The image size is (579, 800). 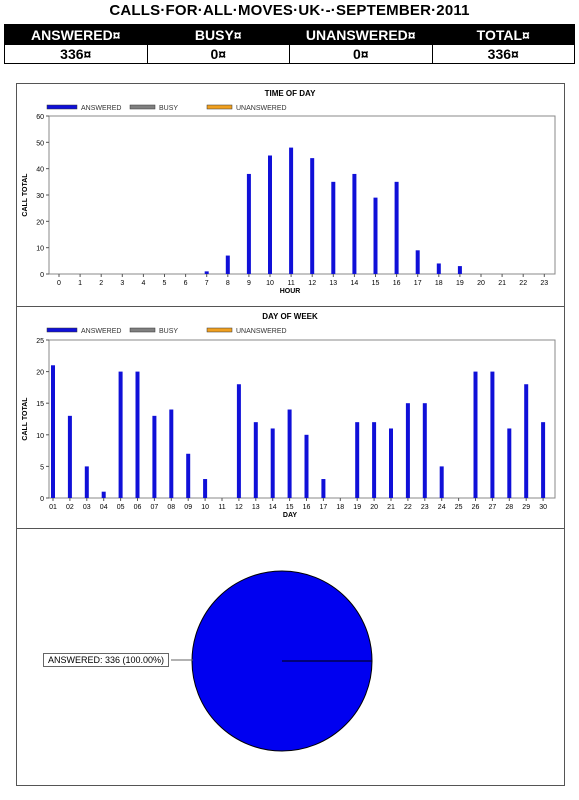 I want to click on day-x-tick-label: 25, so click(x=459, y=507).